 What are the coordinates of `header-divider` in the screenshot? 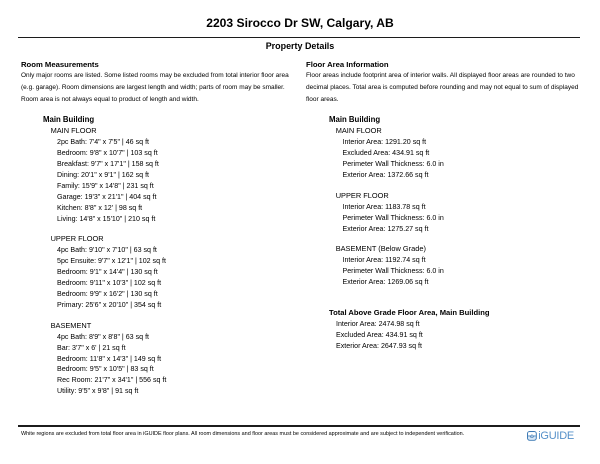 It's located at (299, 38).